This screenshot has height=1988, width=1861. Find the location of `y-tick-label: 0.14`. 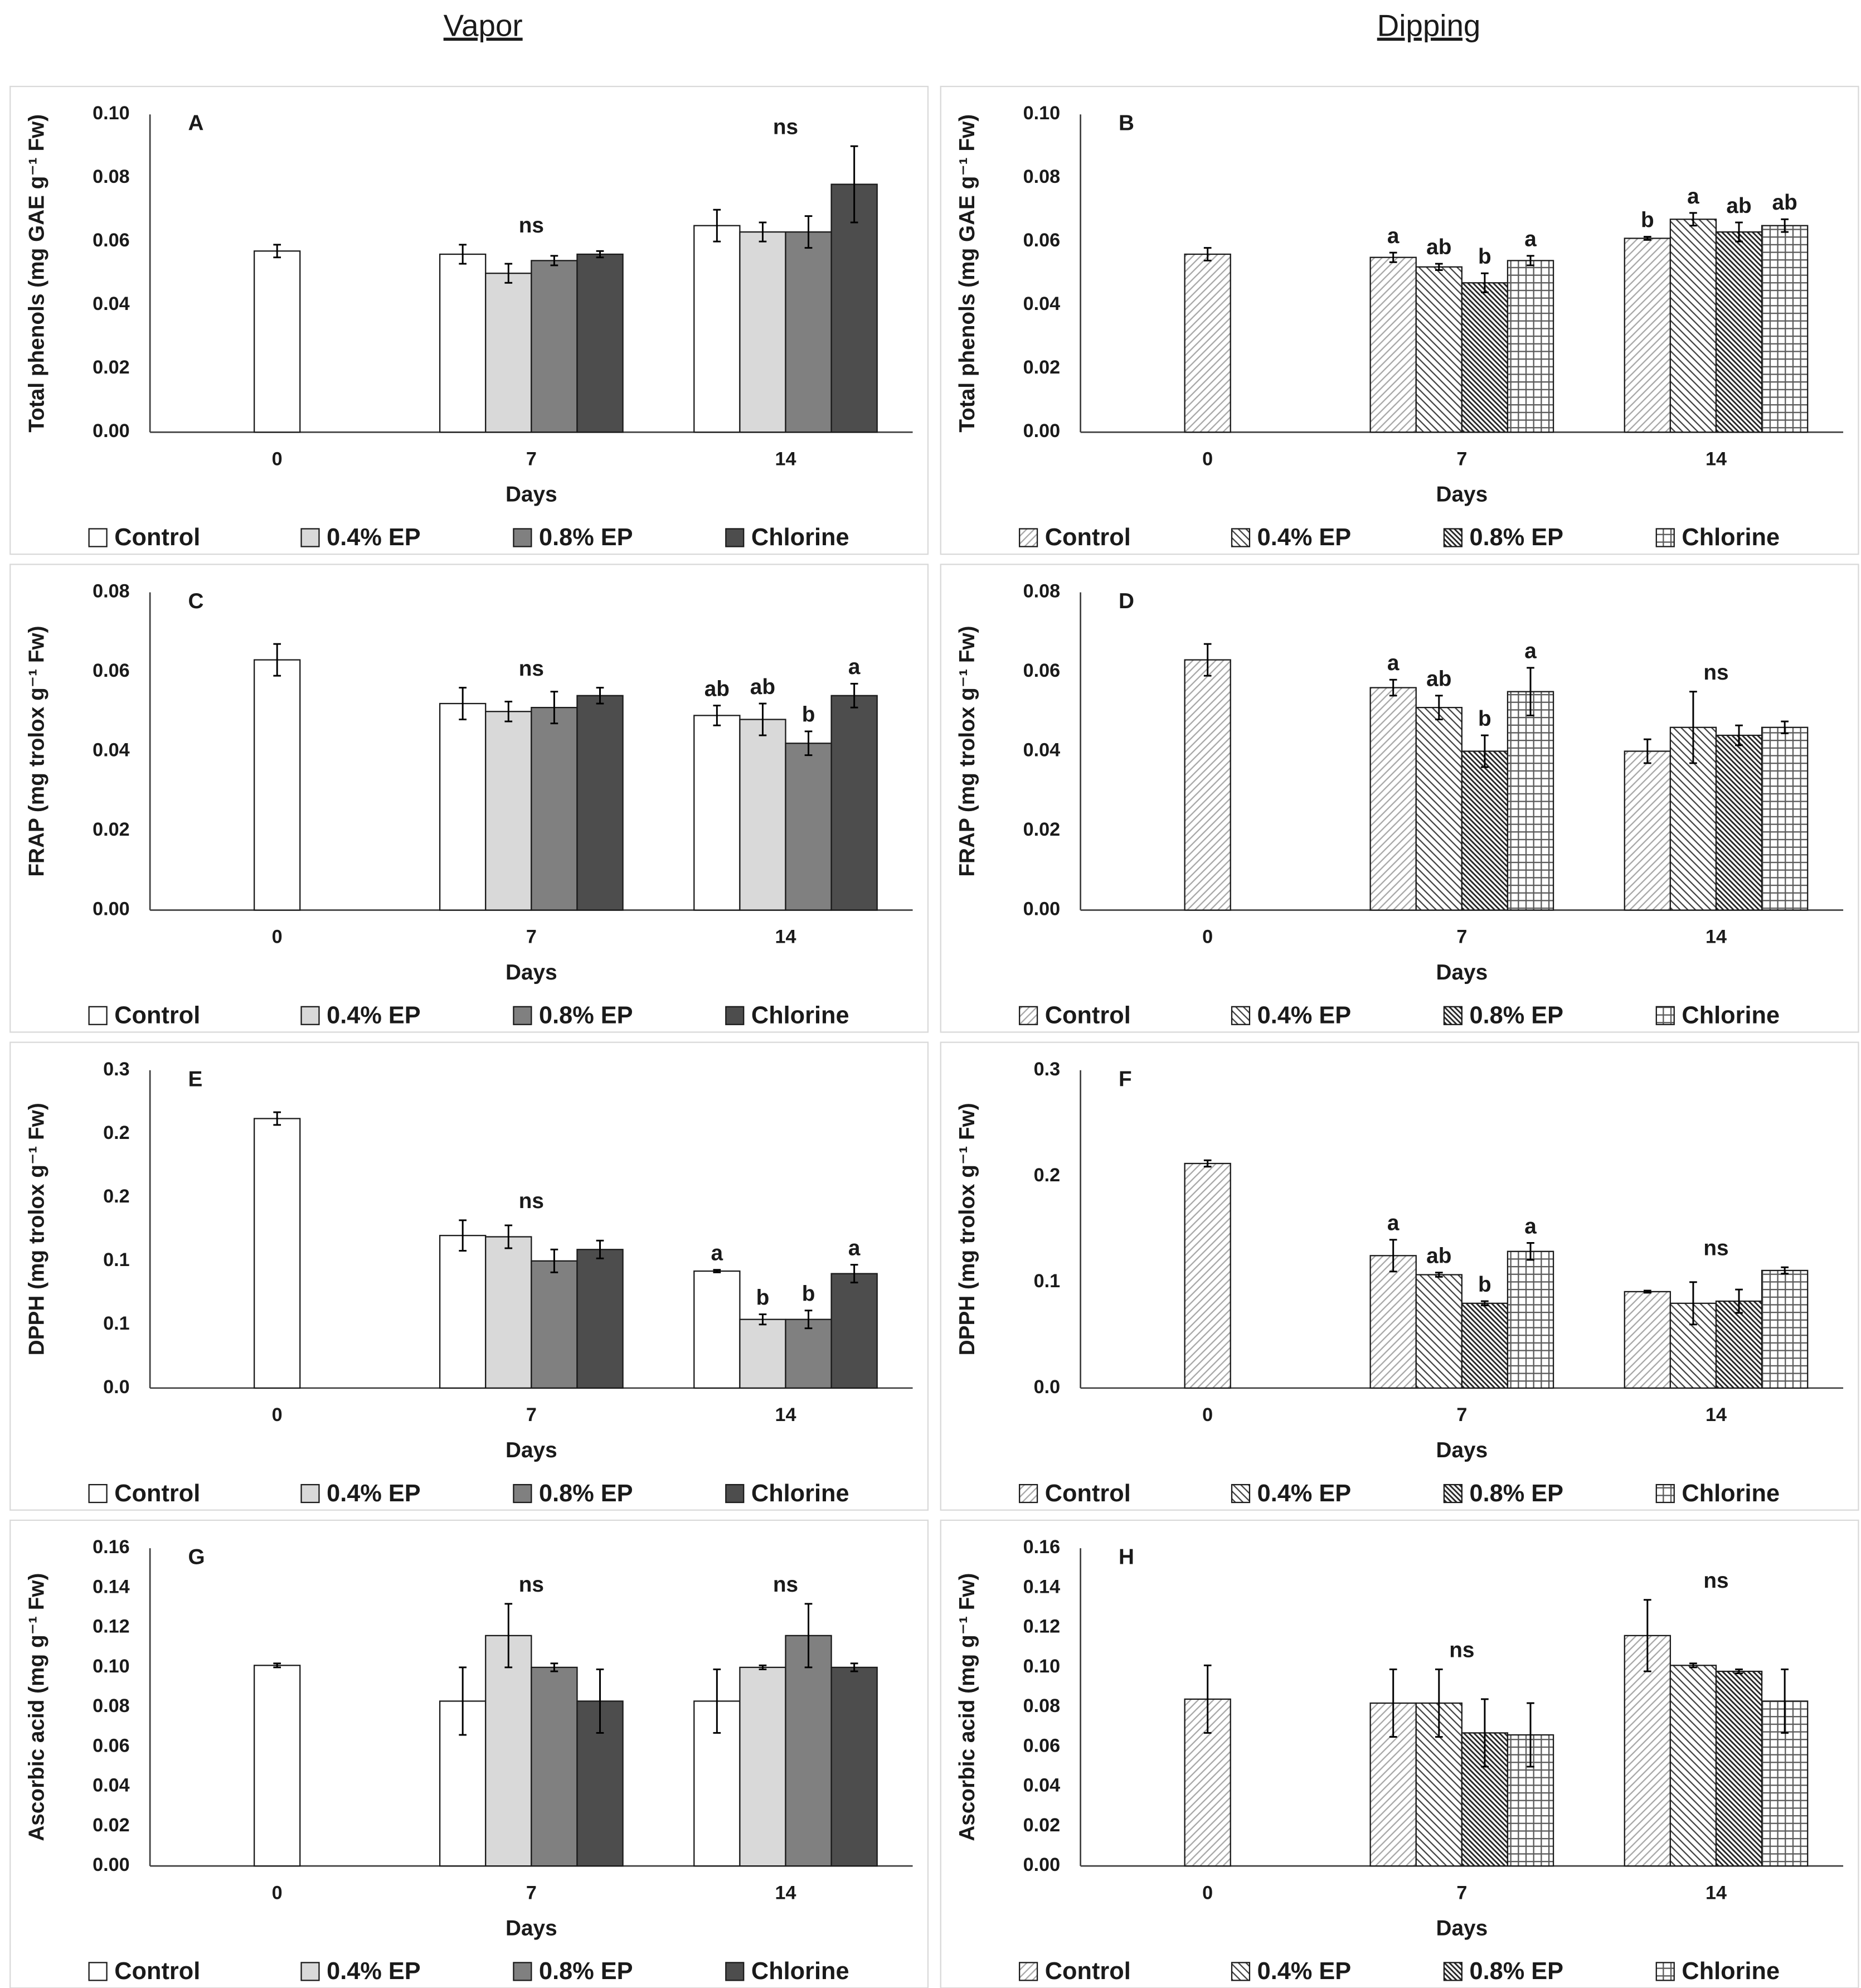

y-tick-label: 0.14 is located at coordinates (1042, 1586).